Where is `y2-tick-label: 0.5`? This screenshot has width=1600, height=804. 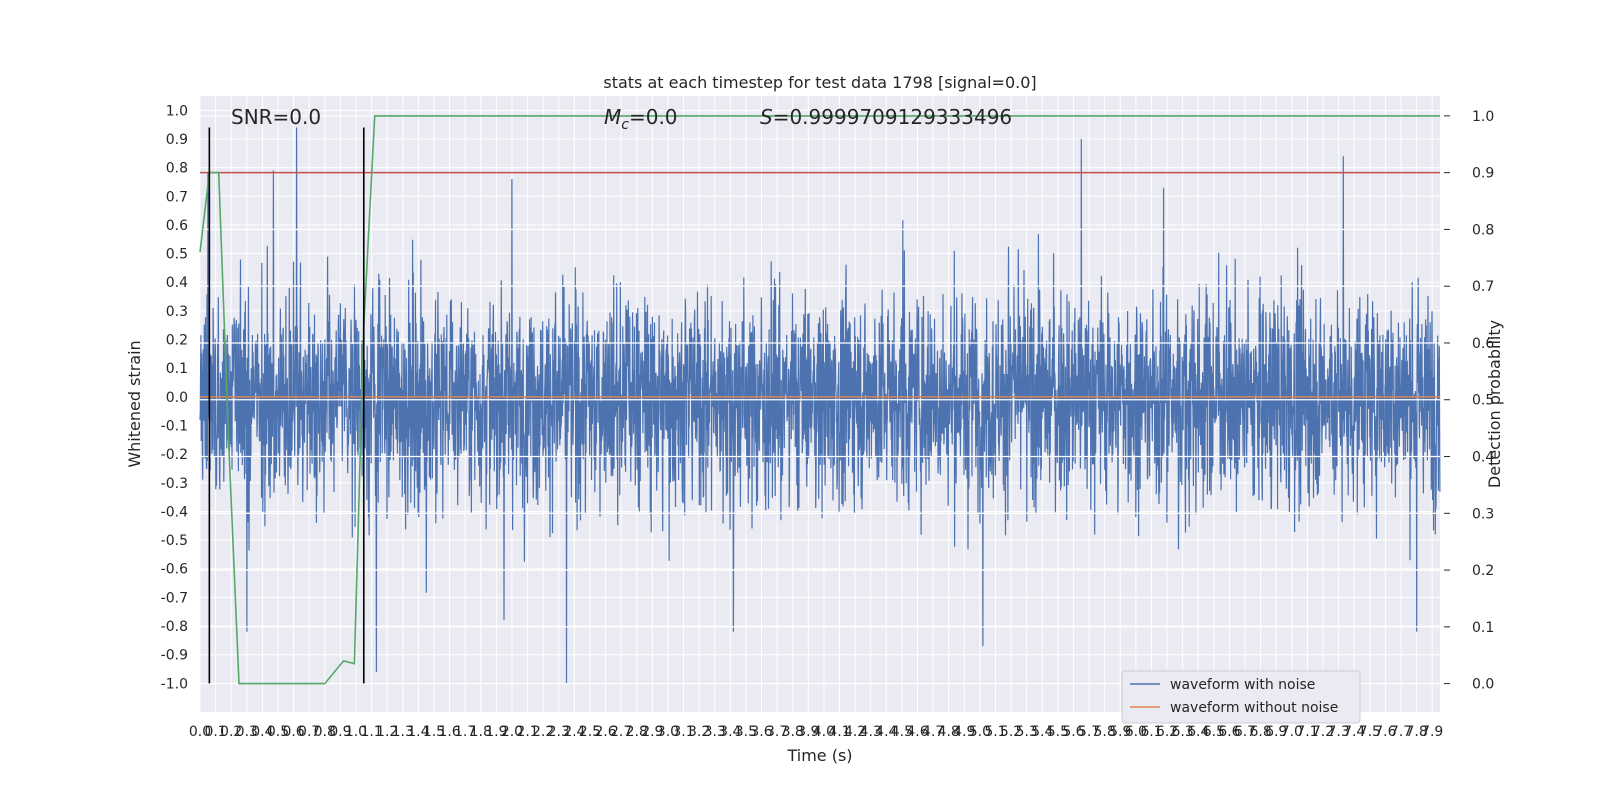 y2-tick-label: 0.5 is located at coordinates (1483, 401).